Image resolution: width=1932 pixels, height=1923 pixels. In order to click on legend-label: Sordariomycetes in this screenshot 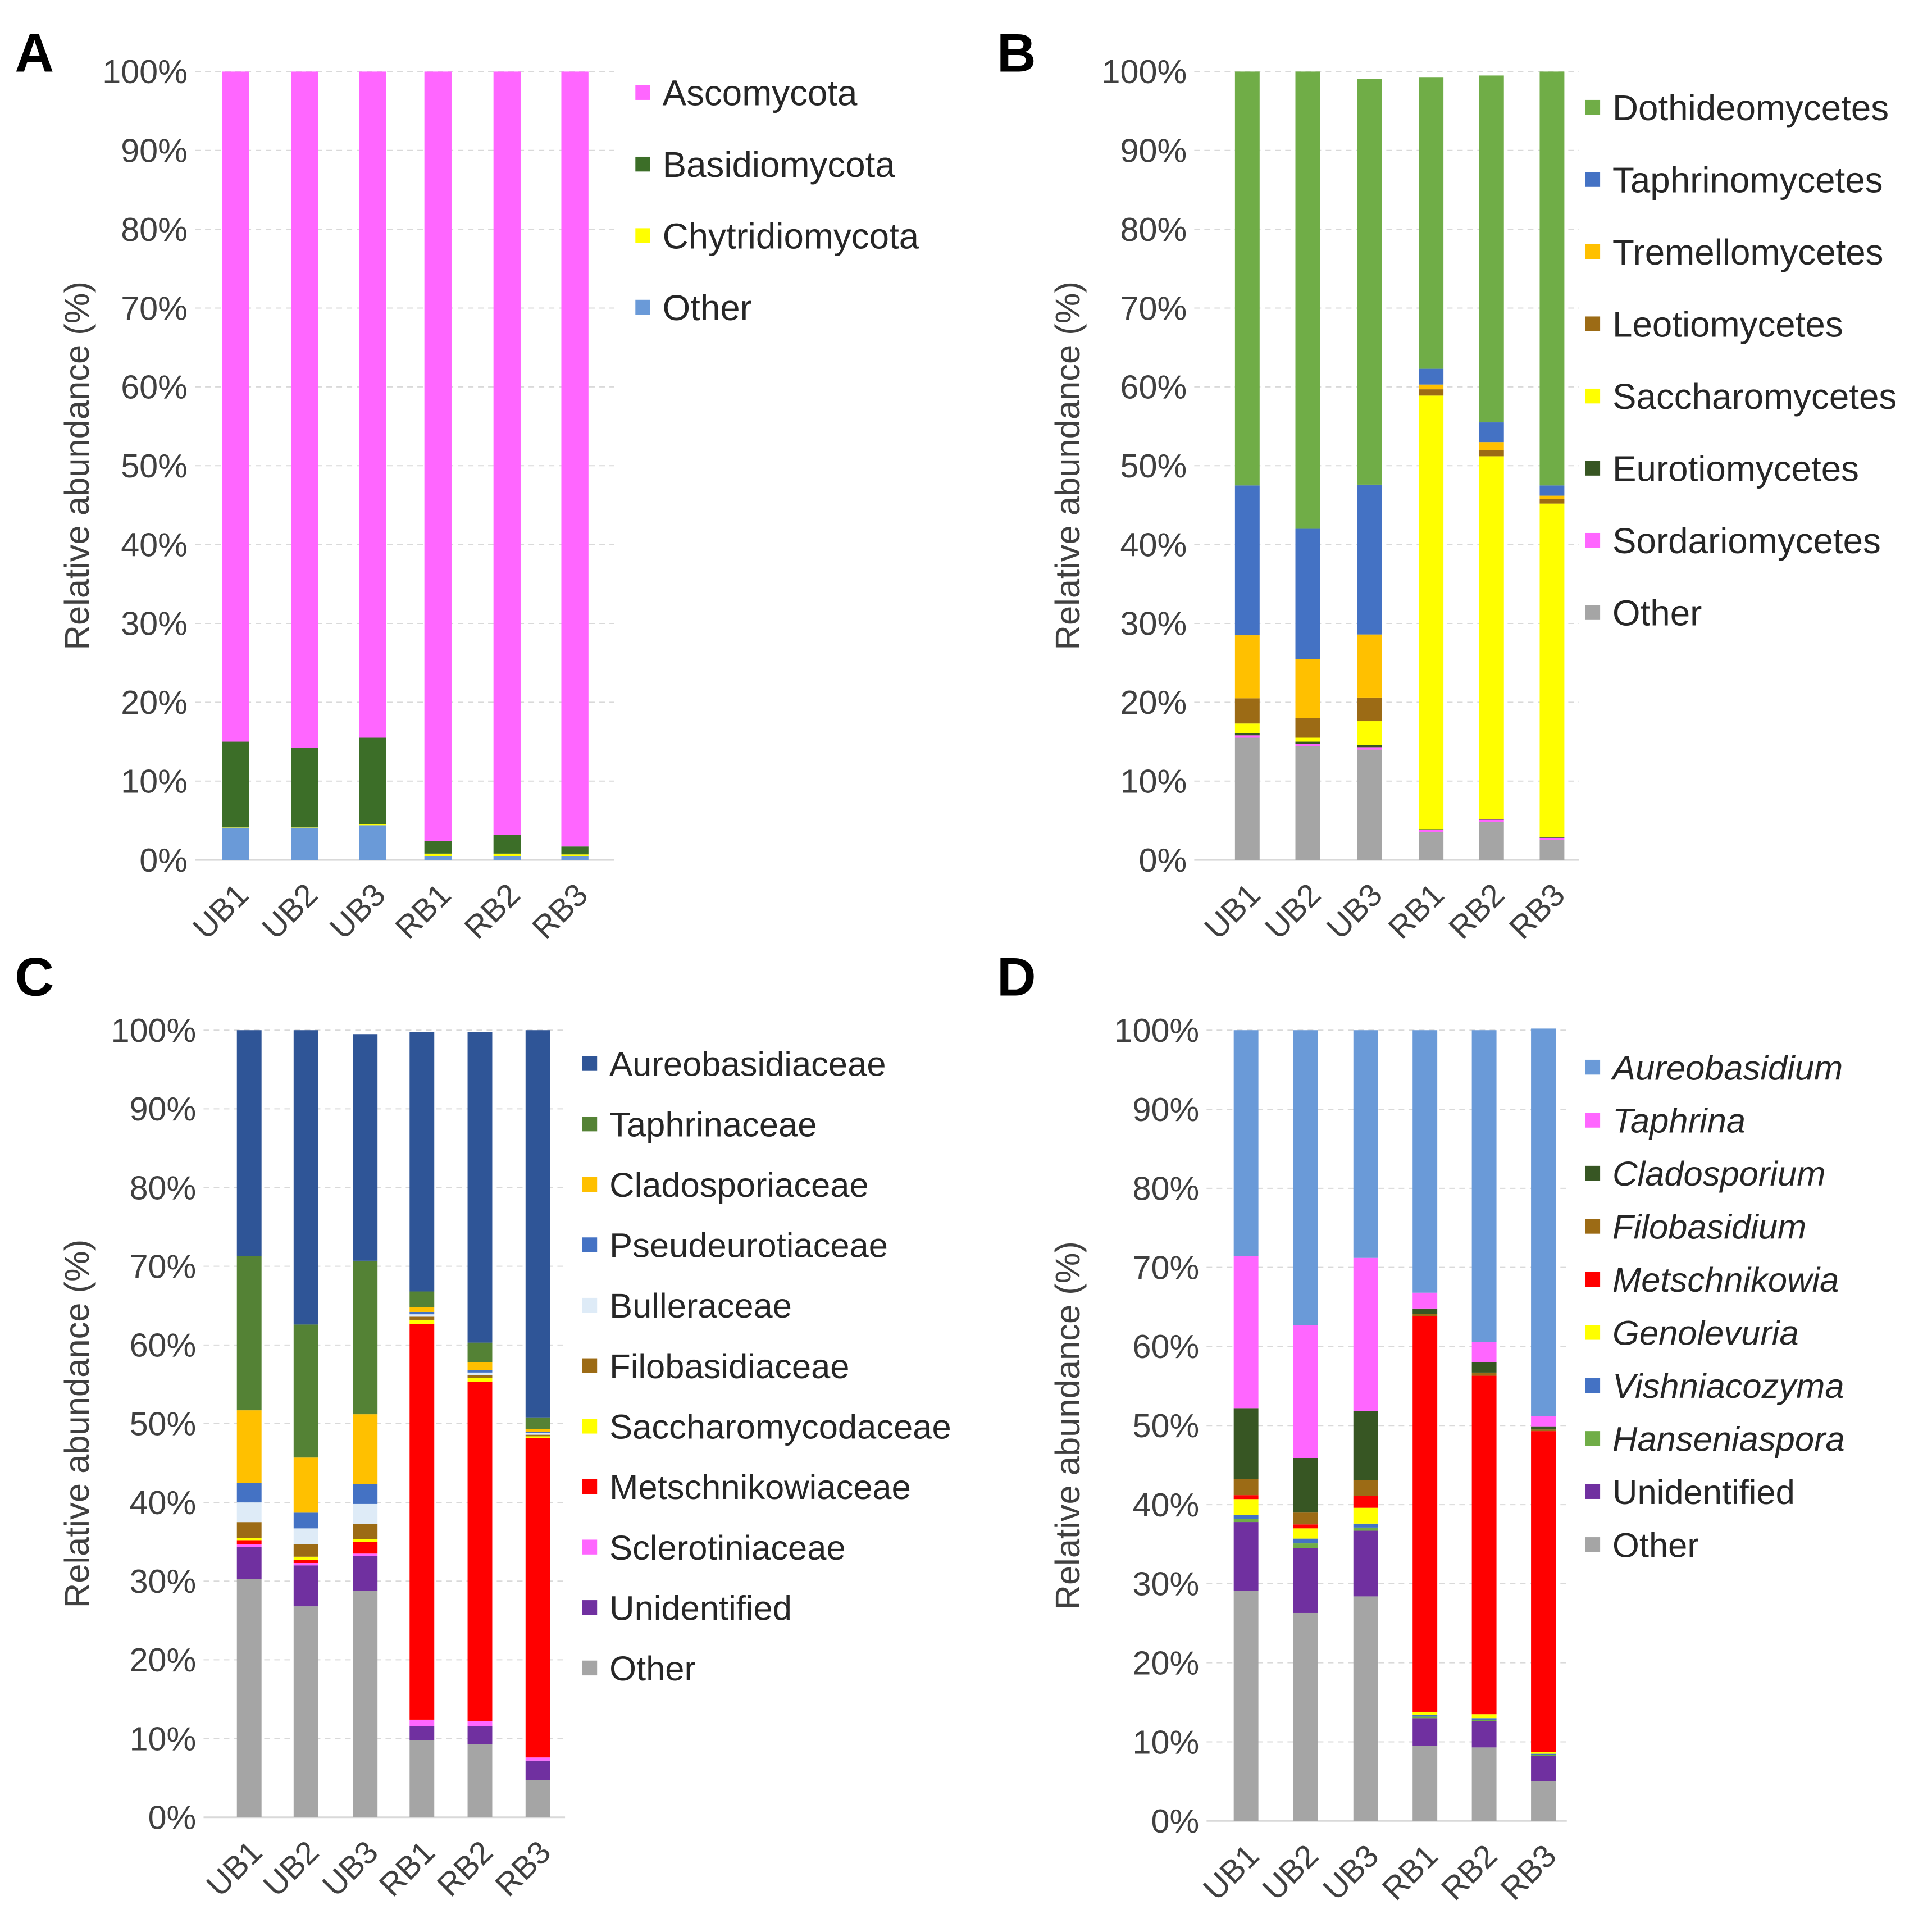, I will do `click(1746, 541)`.